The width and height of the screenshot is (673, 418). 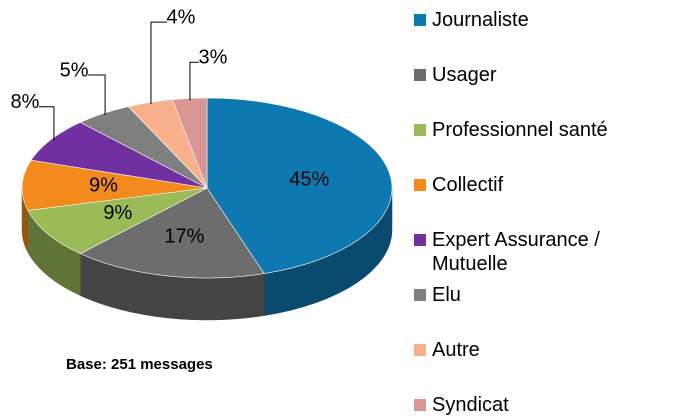 I want to click on data-label: 5%, so click(x=74, y=70).